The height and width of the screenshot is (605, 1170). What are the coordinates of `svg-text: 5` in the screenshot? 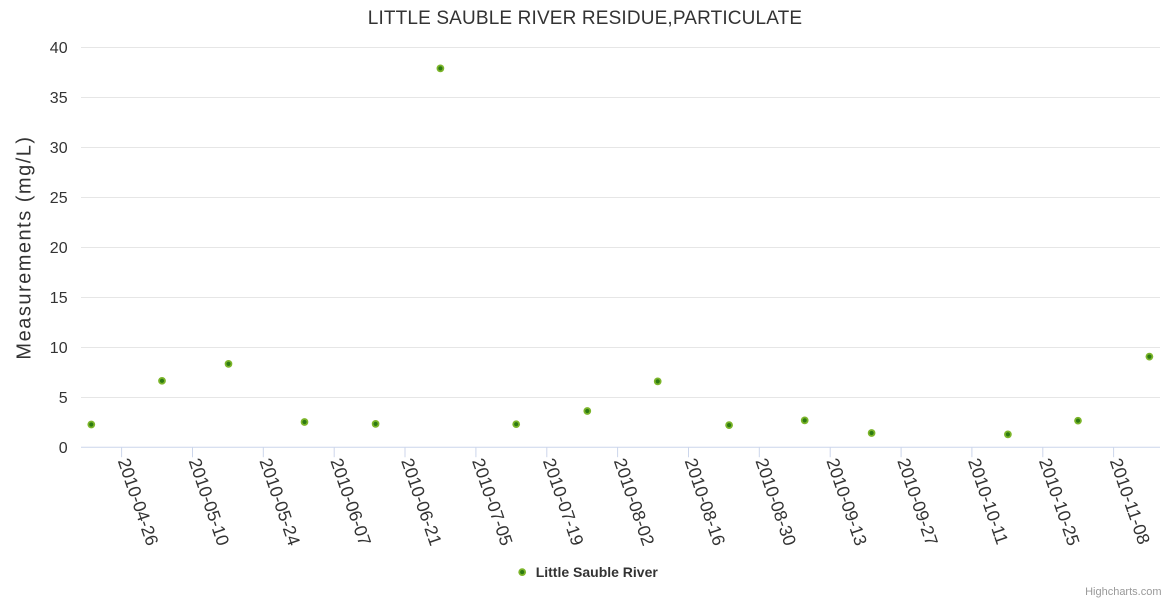 It's located at (63, 398).